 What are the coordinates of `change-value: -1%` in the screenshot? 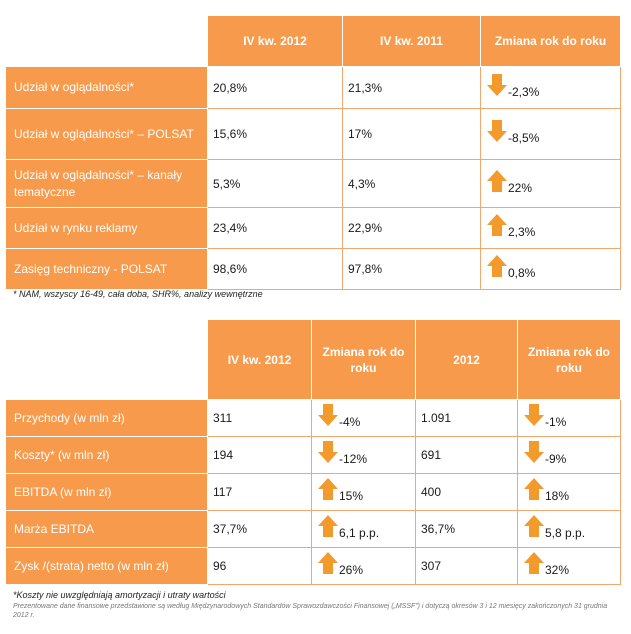 It's located at (556, 422).